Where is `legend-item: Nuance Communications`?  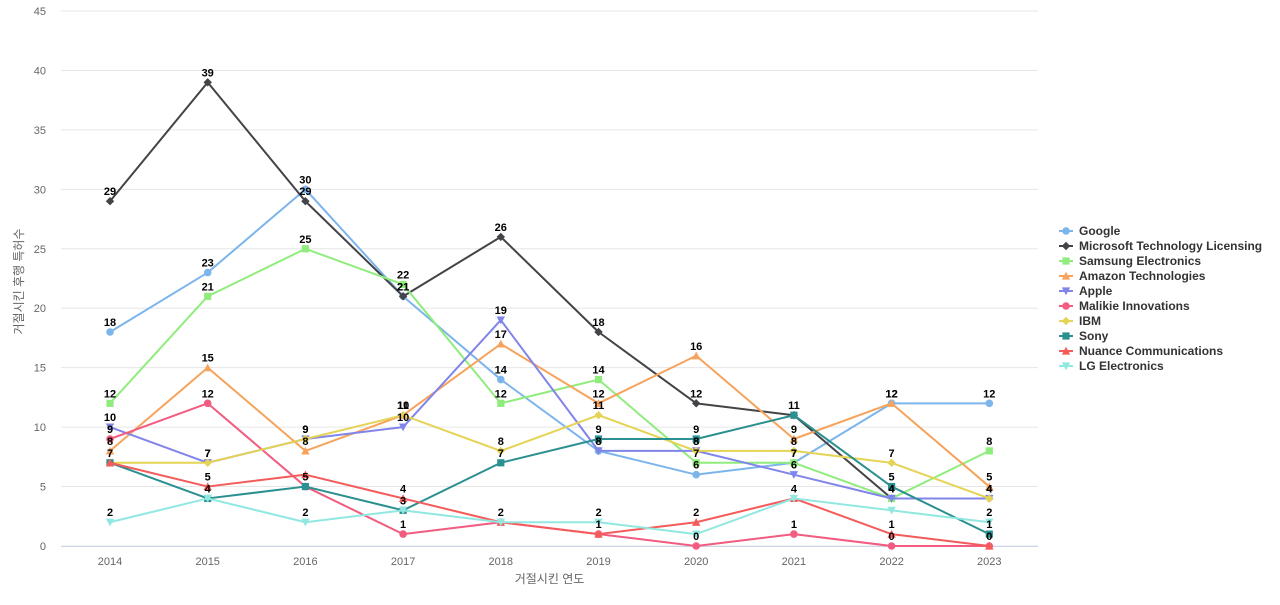
legend-item: Nuance Communications is located at coordinates (1141, 351).